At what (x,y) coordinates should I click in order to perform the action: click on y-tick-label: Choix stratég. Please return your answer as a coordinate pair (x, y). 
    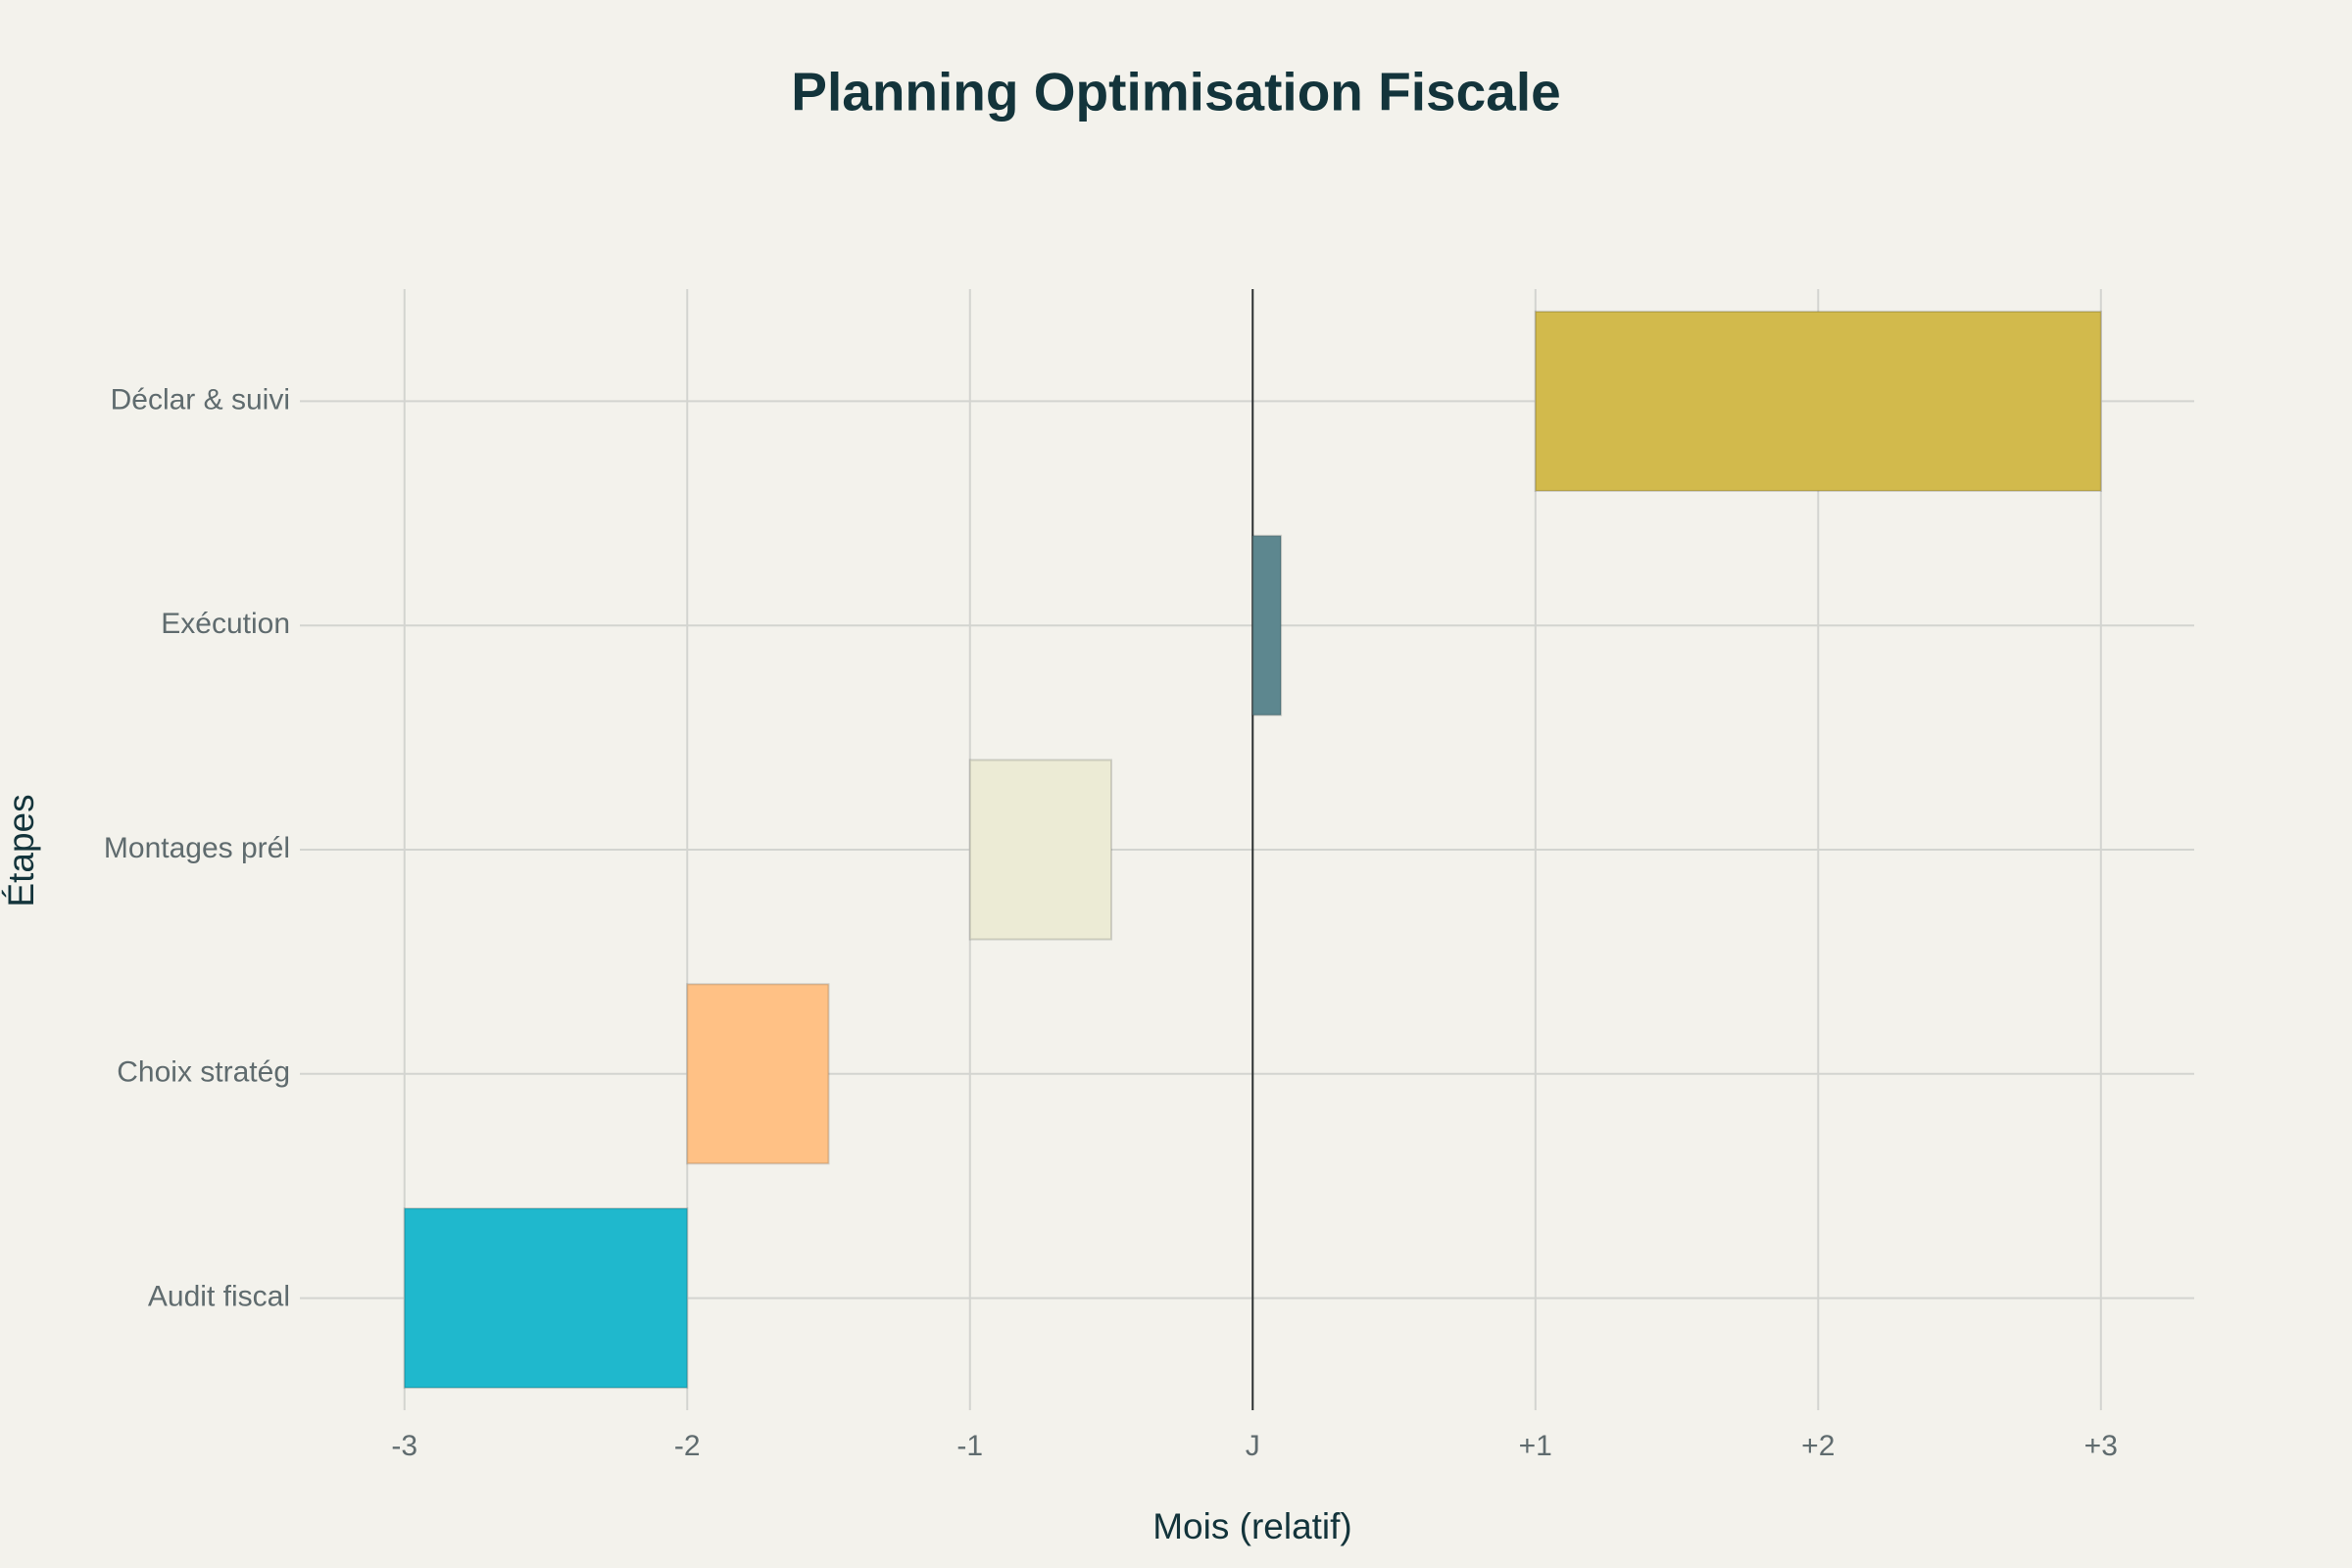
    Looking at the image, I should click on (203, 1072).